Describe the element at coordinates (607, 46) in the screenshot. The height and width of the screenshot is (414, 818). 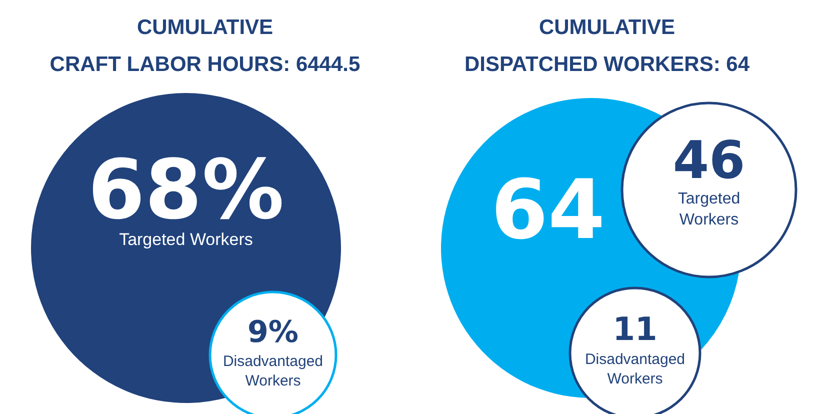
I see `text: CUMULATIVE DISPATCHED WORKERS: 64` at that location.